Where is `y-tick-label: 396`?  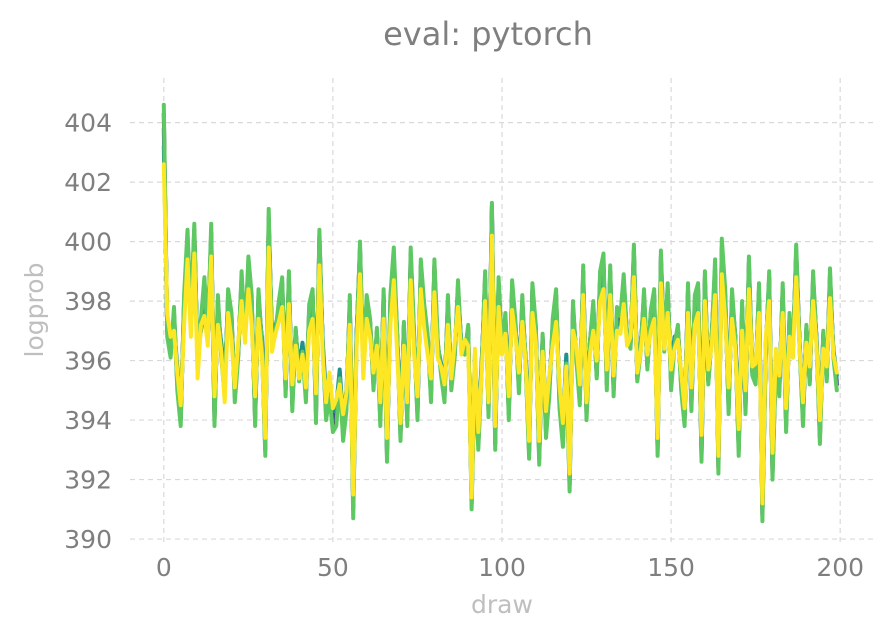 y-tick-label: 396 is located at coordinates (88, 361).